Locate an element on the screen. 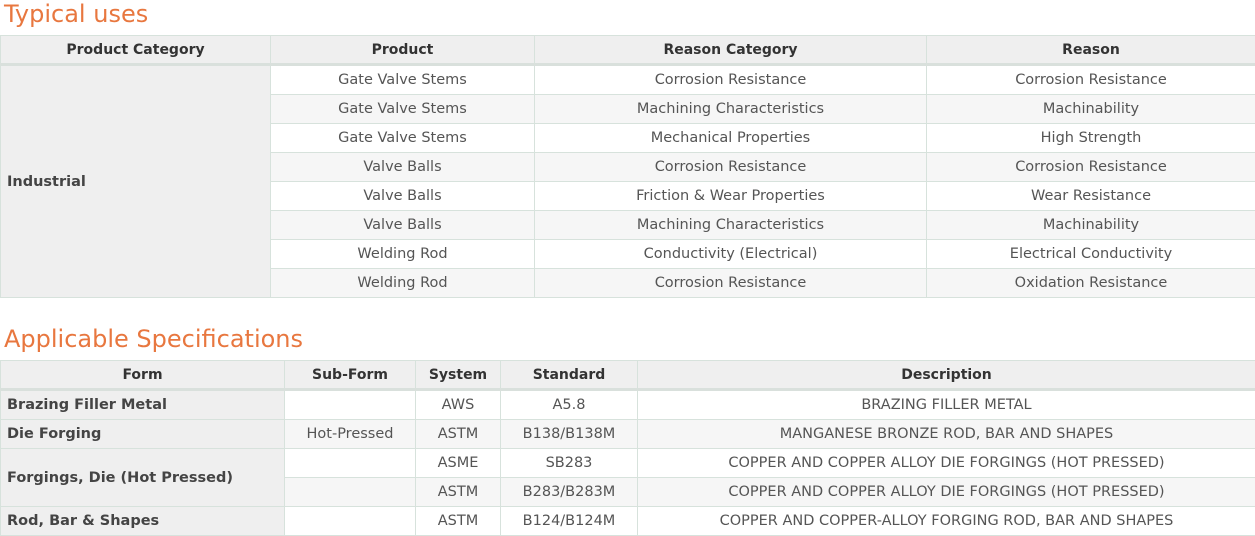 Image resolution: width=1255 pixels, height=536 pixels. standard-cell: A5.8 is located at coordinates (569, 404).